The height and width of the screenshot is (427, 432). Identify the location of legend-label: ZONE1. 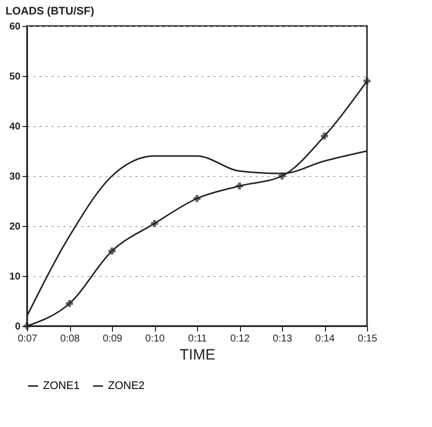
(61, 386).